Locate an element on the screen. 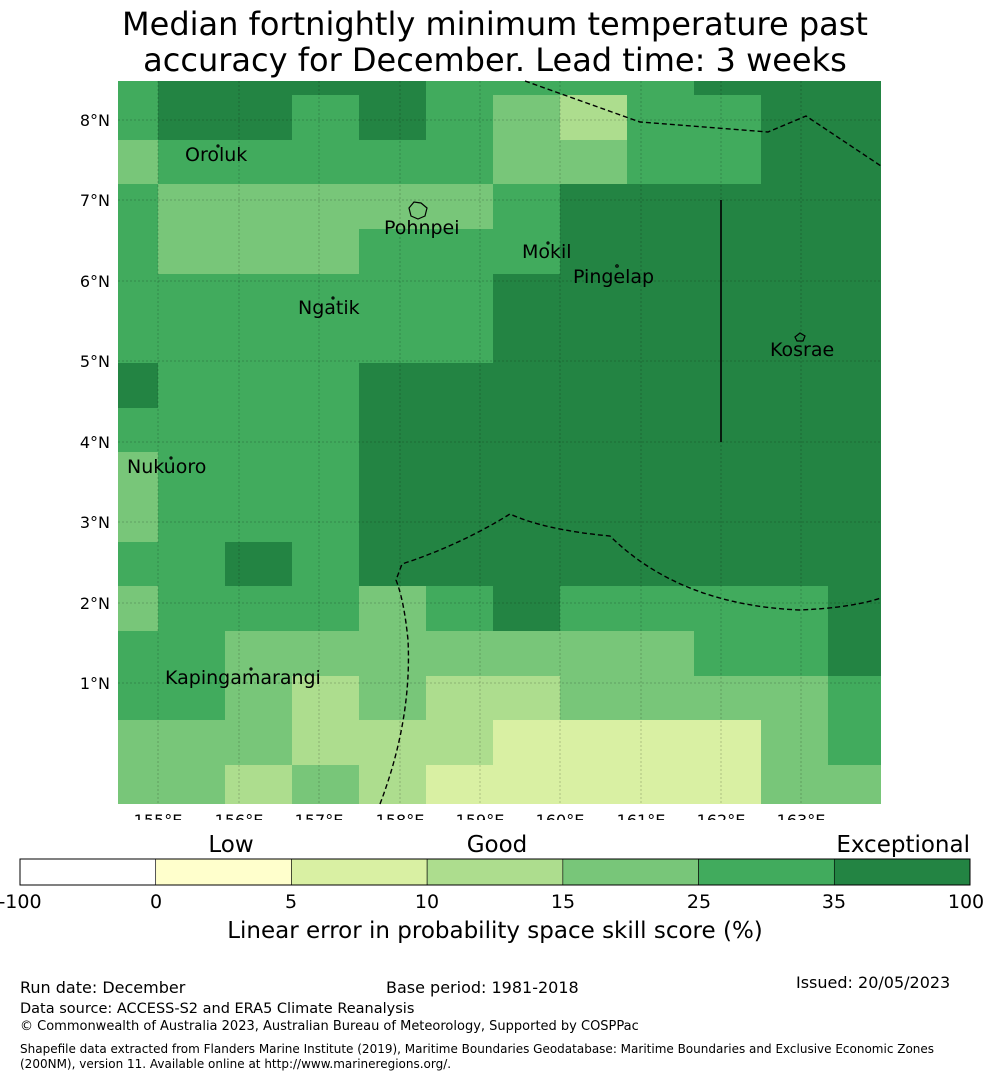  colorbar-tick-4: 15 is located at coordinates (563, 902).